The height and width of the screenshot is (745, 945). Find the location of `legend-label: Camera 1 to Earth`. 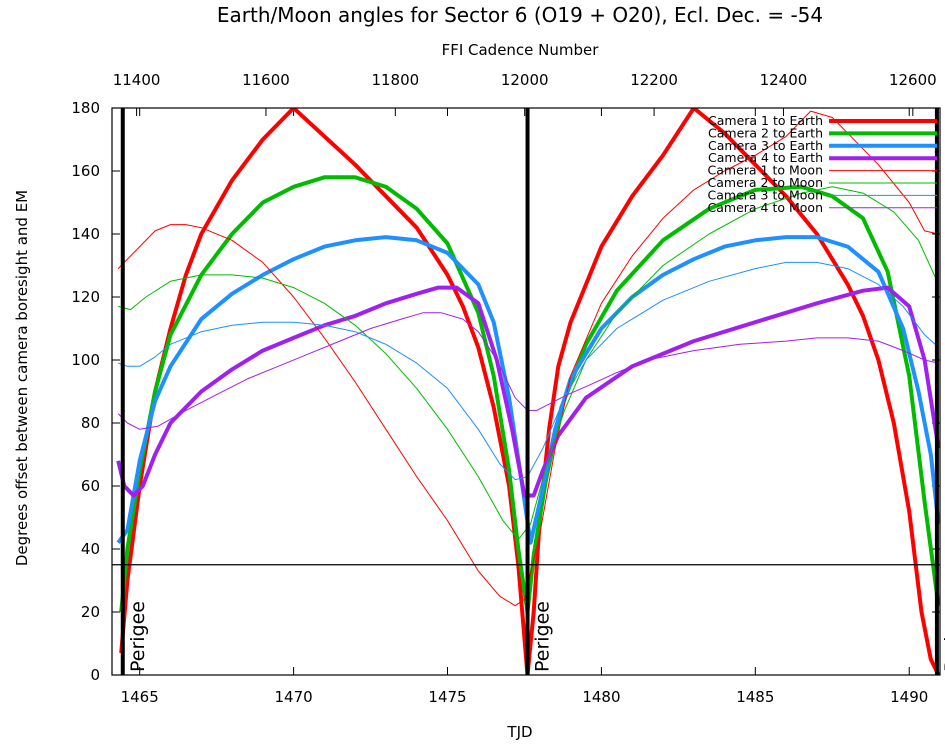

legend-label: Camera 1 to Earth is located at coordinates (765, 120).